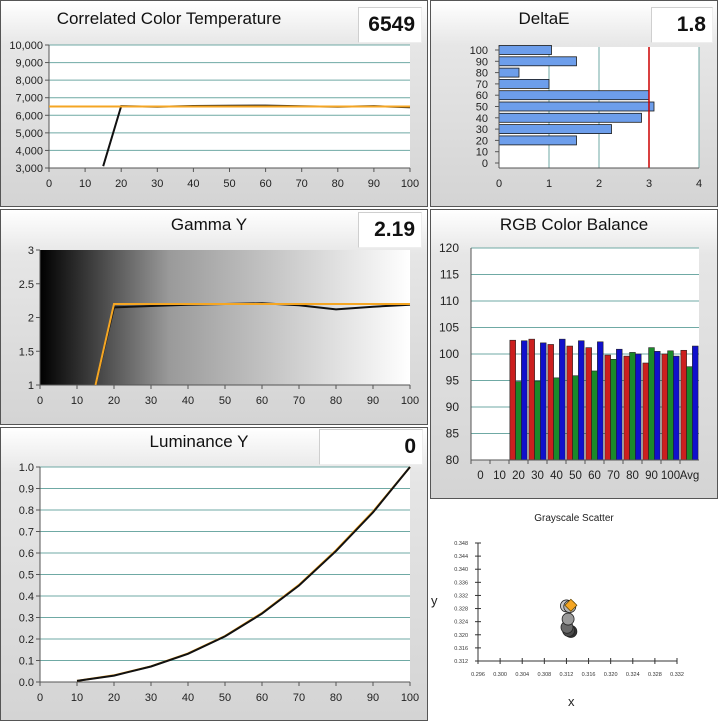  I want to click on scatter-xtick-label: 0.320, so click(611, 675).